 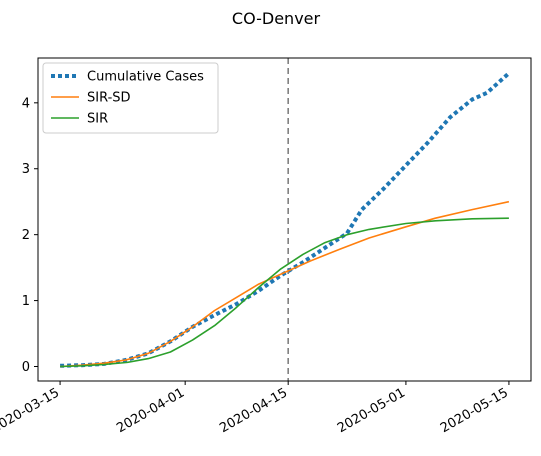 What do you see at coordinates (31, 410) in the screenshot?
I see `x-tick-label: 2020-03-15` at bounding box center [31, 410].